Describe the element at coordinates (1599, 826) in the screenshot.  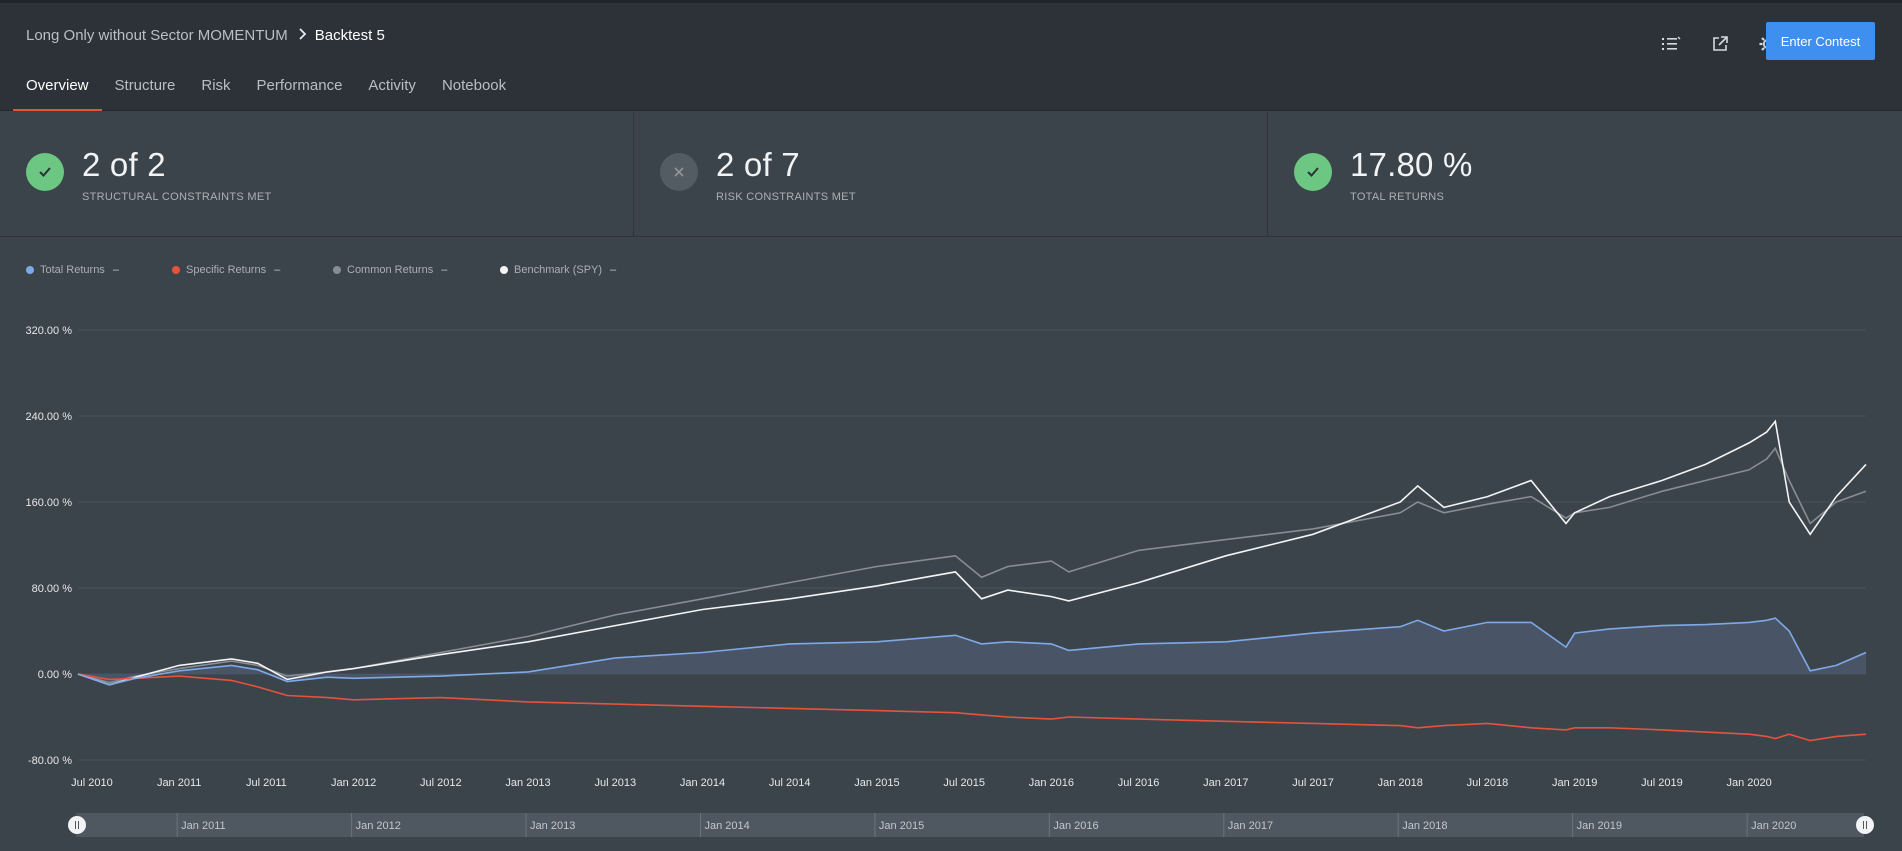
I see `navigator-label: Jan 2019` at that location.